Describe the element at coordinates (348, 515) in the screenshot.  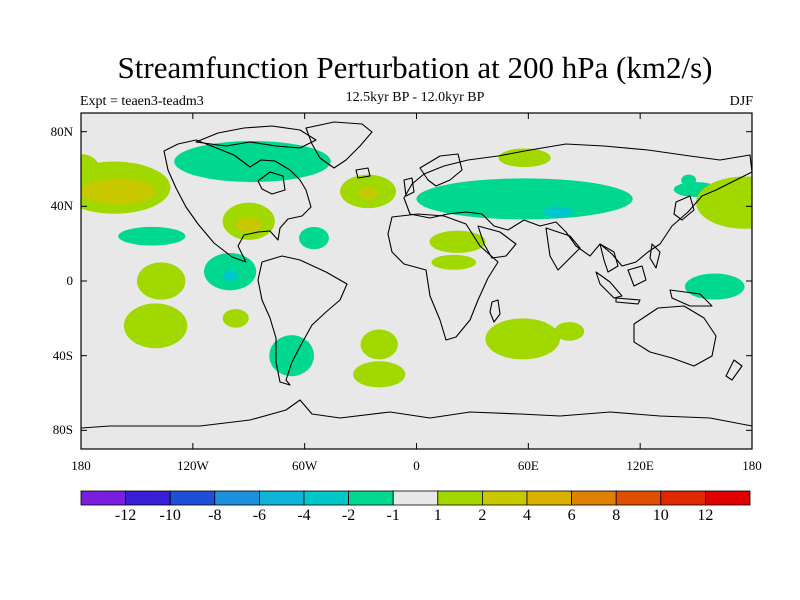
I see `colorbar-label: -2` at that location.